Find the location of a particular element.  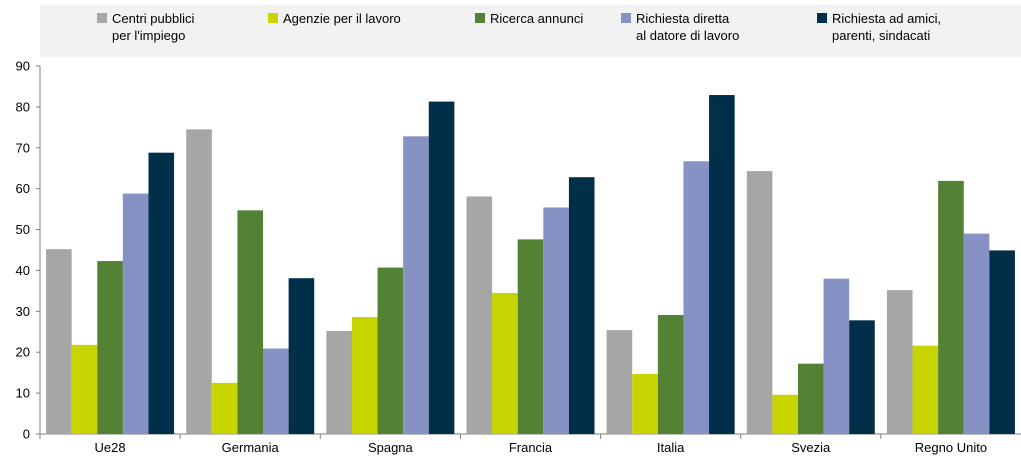

y-tick-label: 70 is located at coordinates (23, 147).